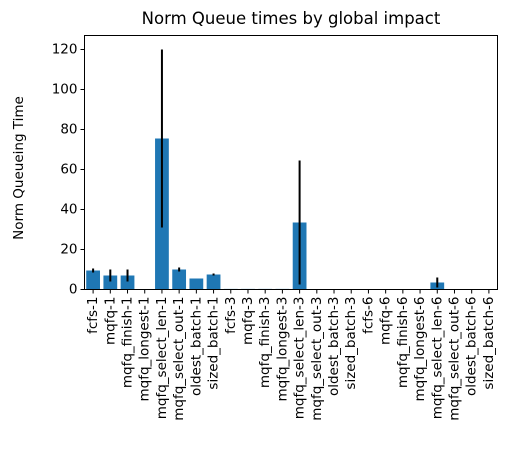  What do you see at coordinates (368, 315) in the screenshot?
I see `x-tick-label-fcfs-6: fcfs-6` at bounding box center [368, 315].